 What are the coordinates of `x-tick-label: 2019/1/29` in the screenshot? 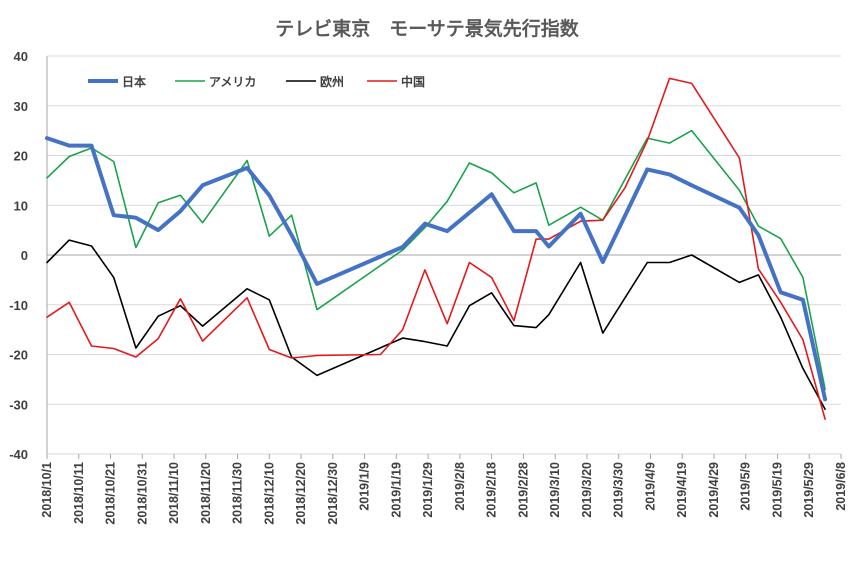 It's located at (428, 490).